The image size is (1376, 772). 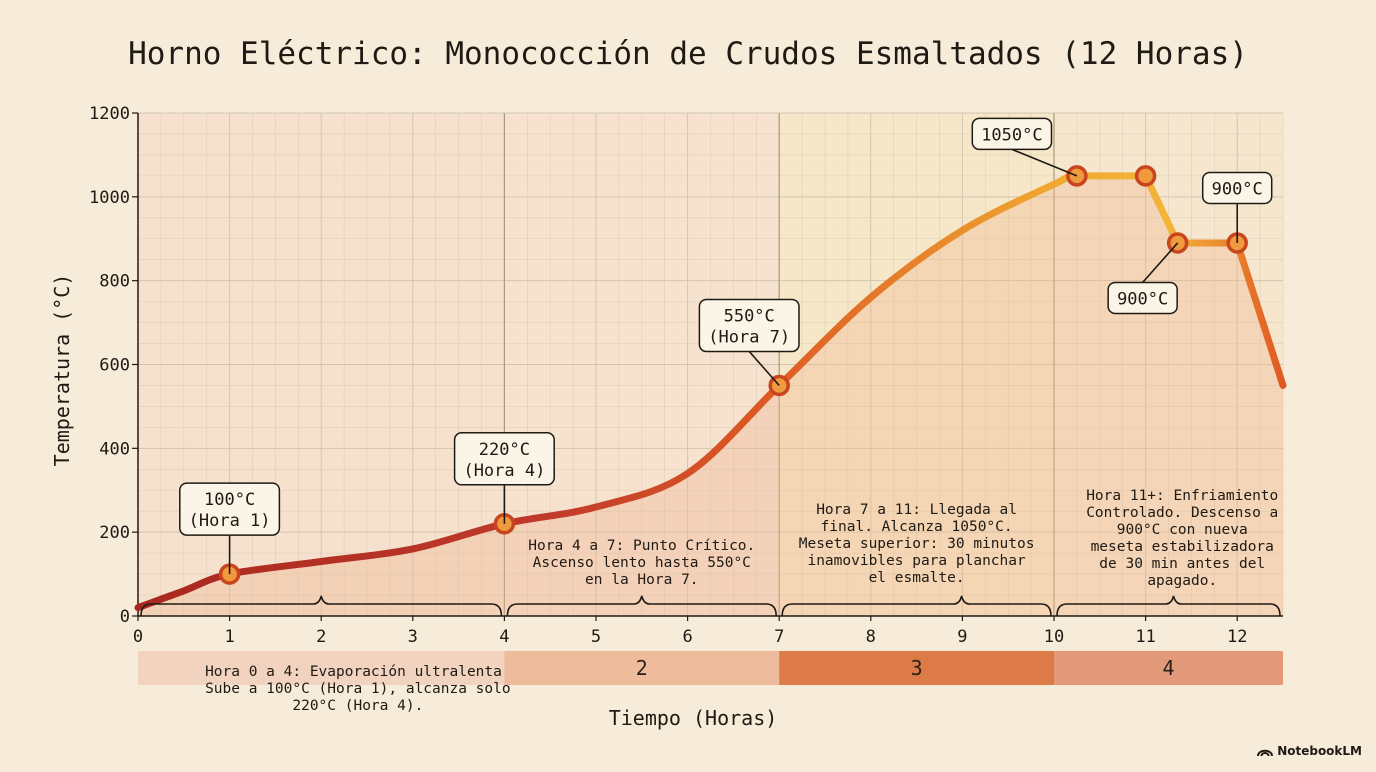 What do you see at coordinates (114, 366) in the screenshot?
I see `y-tick-label: 600` at bounding box center [114, 366].